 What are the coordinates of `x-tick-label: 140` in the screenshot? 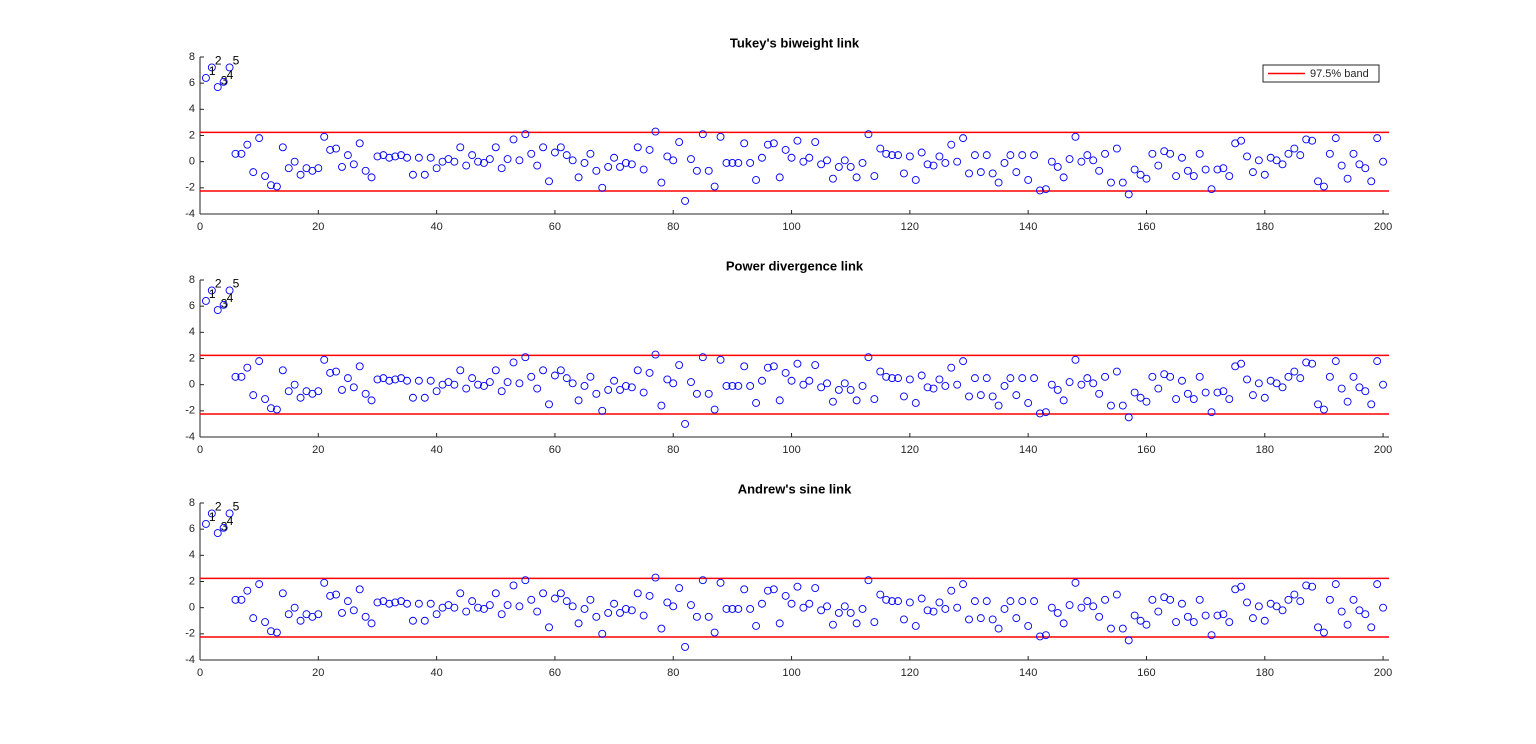 It's located at (1028, 673).